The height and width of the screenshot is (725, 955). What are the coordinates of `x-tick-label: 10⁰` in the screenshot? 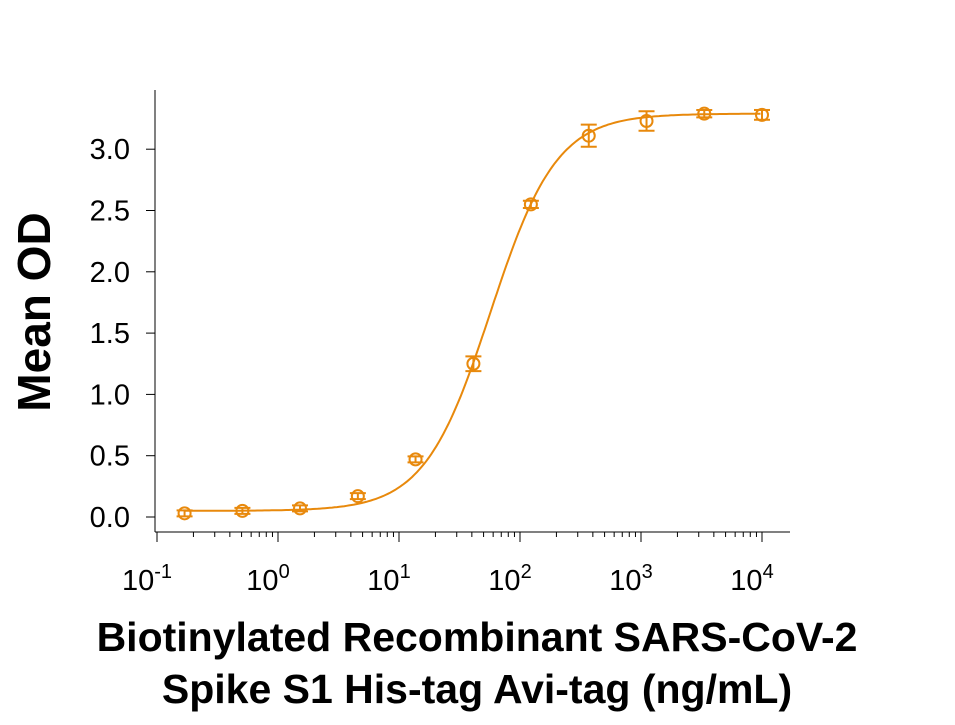 It's located at (267, 579).